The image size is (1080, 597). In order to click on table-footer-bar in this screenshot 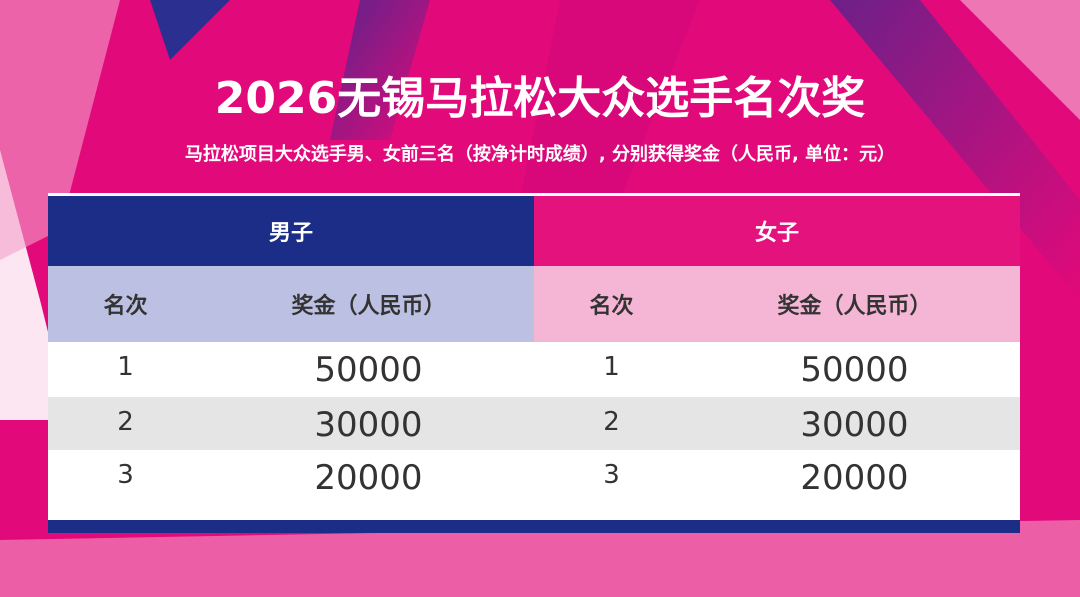, I will do `click(534, 526)`.